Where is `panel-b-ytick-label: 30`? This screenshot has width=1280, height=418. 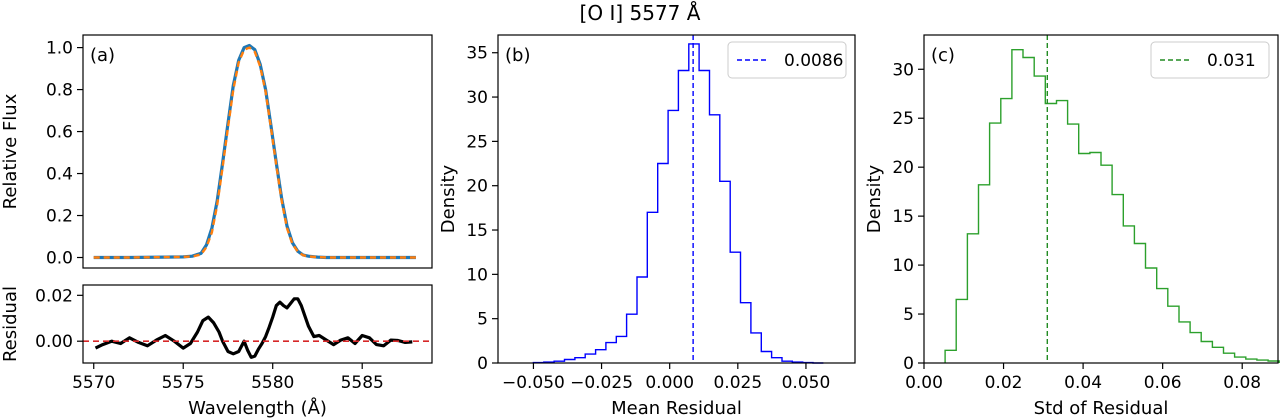 panel-b-ytick-label: 30 is located at coordinates (477, 98).